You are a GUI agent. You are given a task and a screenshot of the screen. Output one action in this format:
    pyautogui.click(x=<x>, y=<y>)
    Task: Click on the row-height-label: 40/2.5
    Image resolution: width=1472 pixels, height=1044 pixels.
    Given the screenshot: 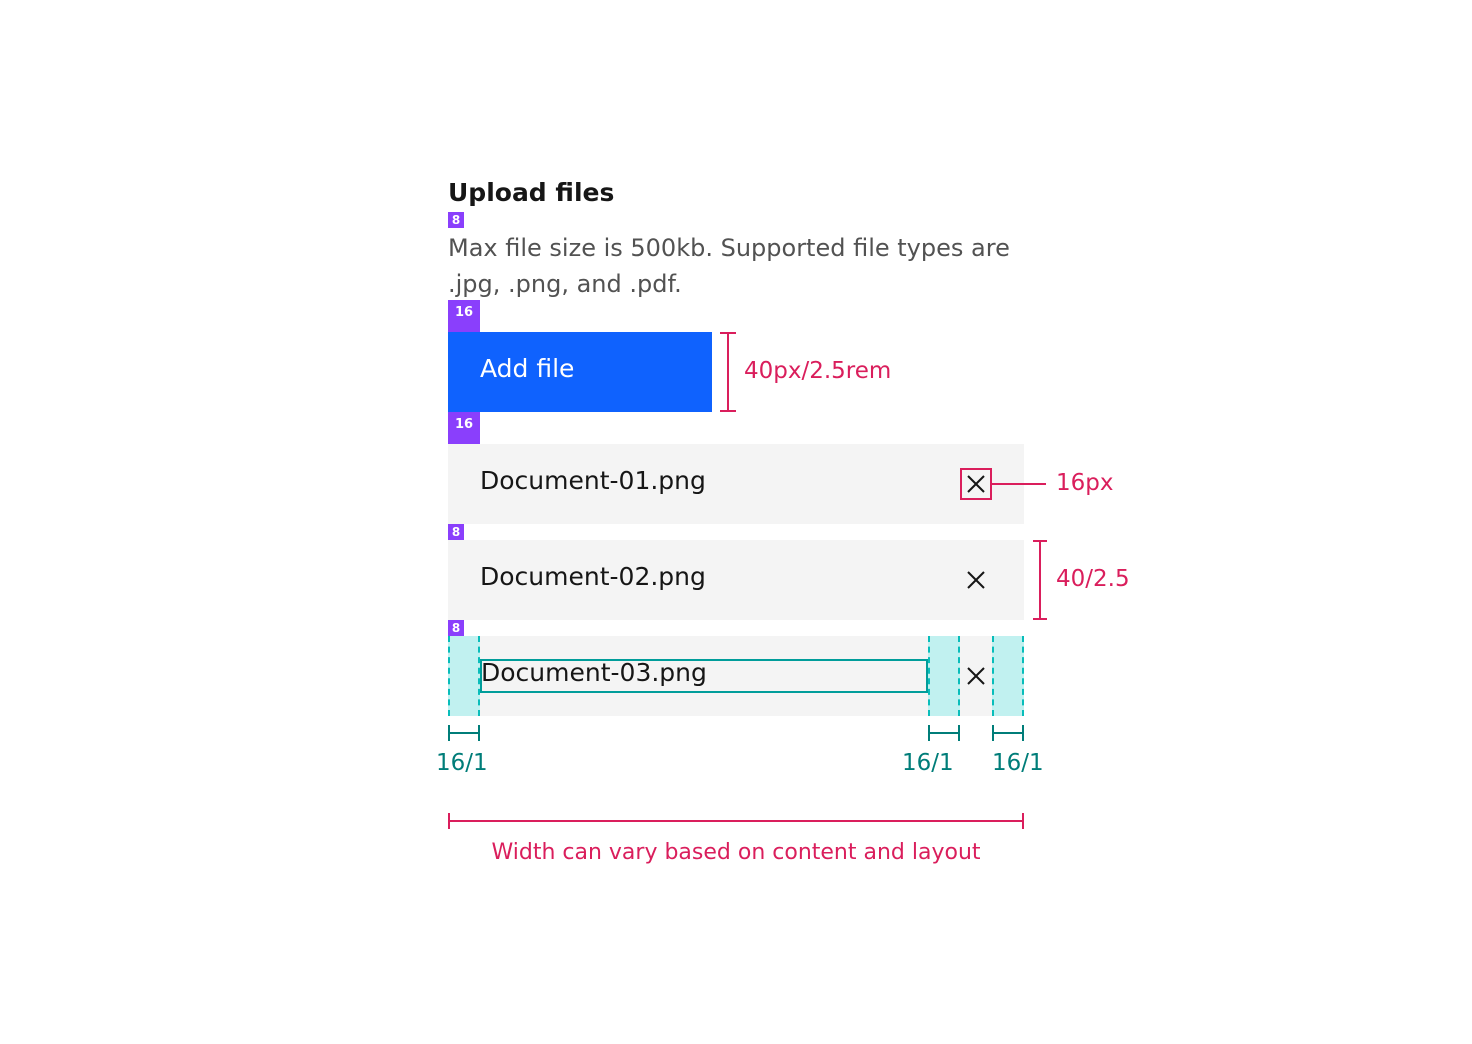 What is the action you would take?
    pyautogui.click(x=1093, y=579)
    